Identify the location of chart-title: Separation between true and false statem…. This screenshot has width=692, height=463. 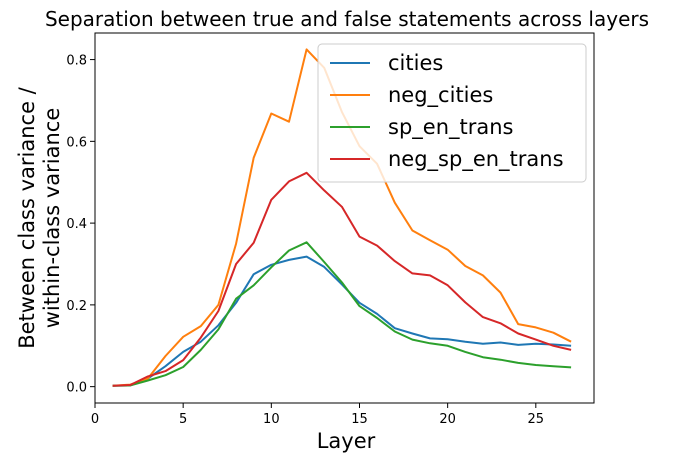
(347, 19).